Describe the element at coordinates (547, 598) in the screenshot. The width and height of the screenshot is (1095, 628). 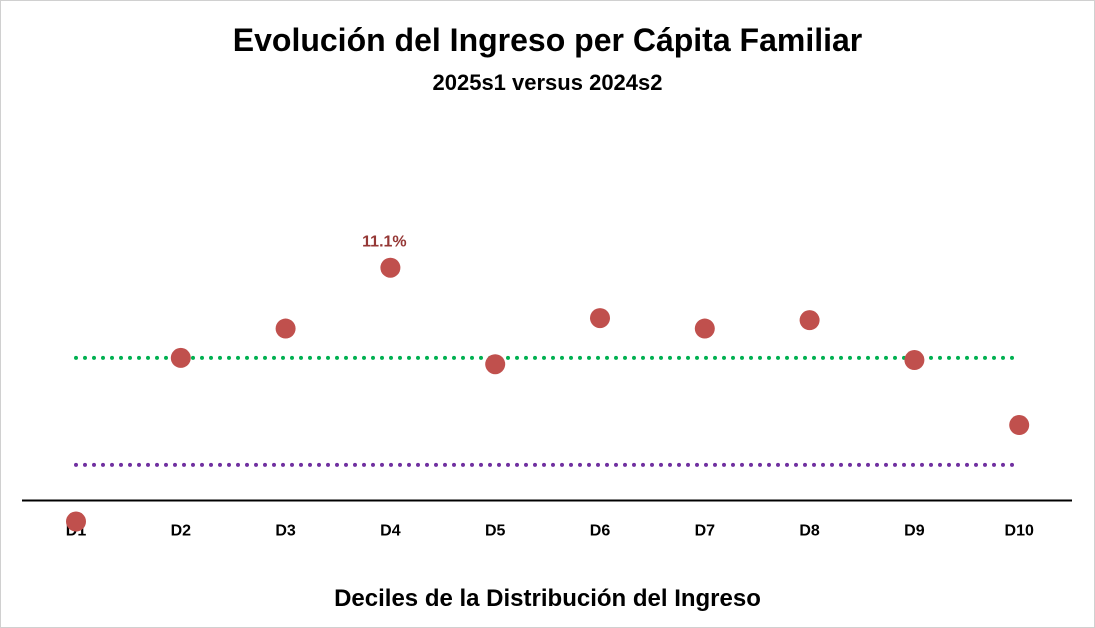
I see `x-axis-title: Deciles de la Distribución del Ingreso` at that location.